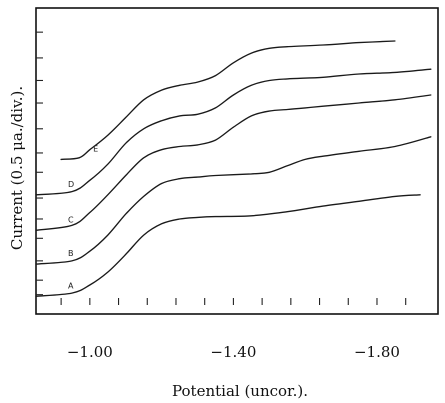  What do you see at coordinates (71, 184) in the screenshot?
I see `curve-label-d: D` at bounding box center [71, 184].